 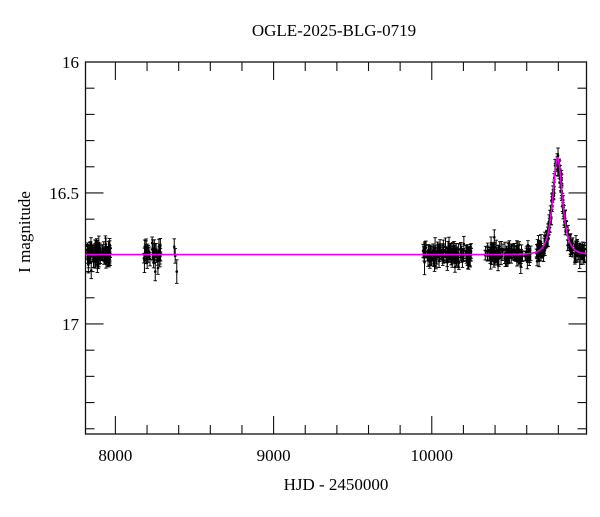 What do you see at coordinates (336, 484) in the screenshot?
I see `x-axis-label: HJD - 2450000` at bounding box center [336, 484].